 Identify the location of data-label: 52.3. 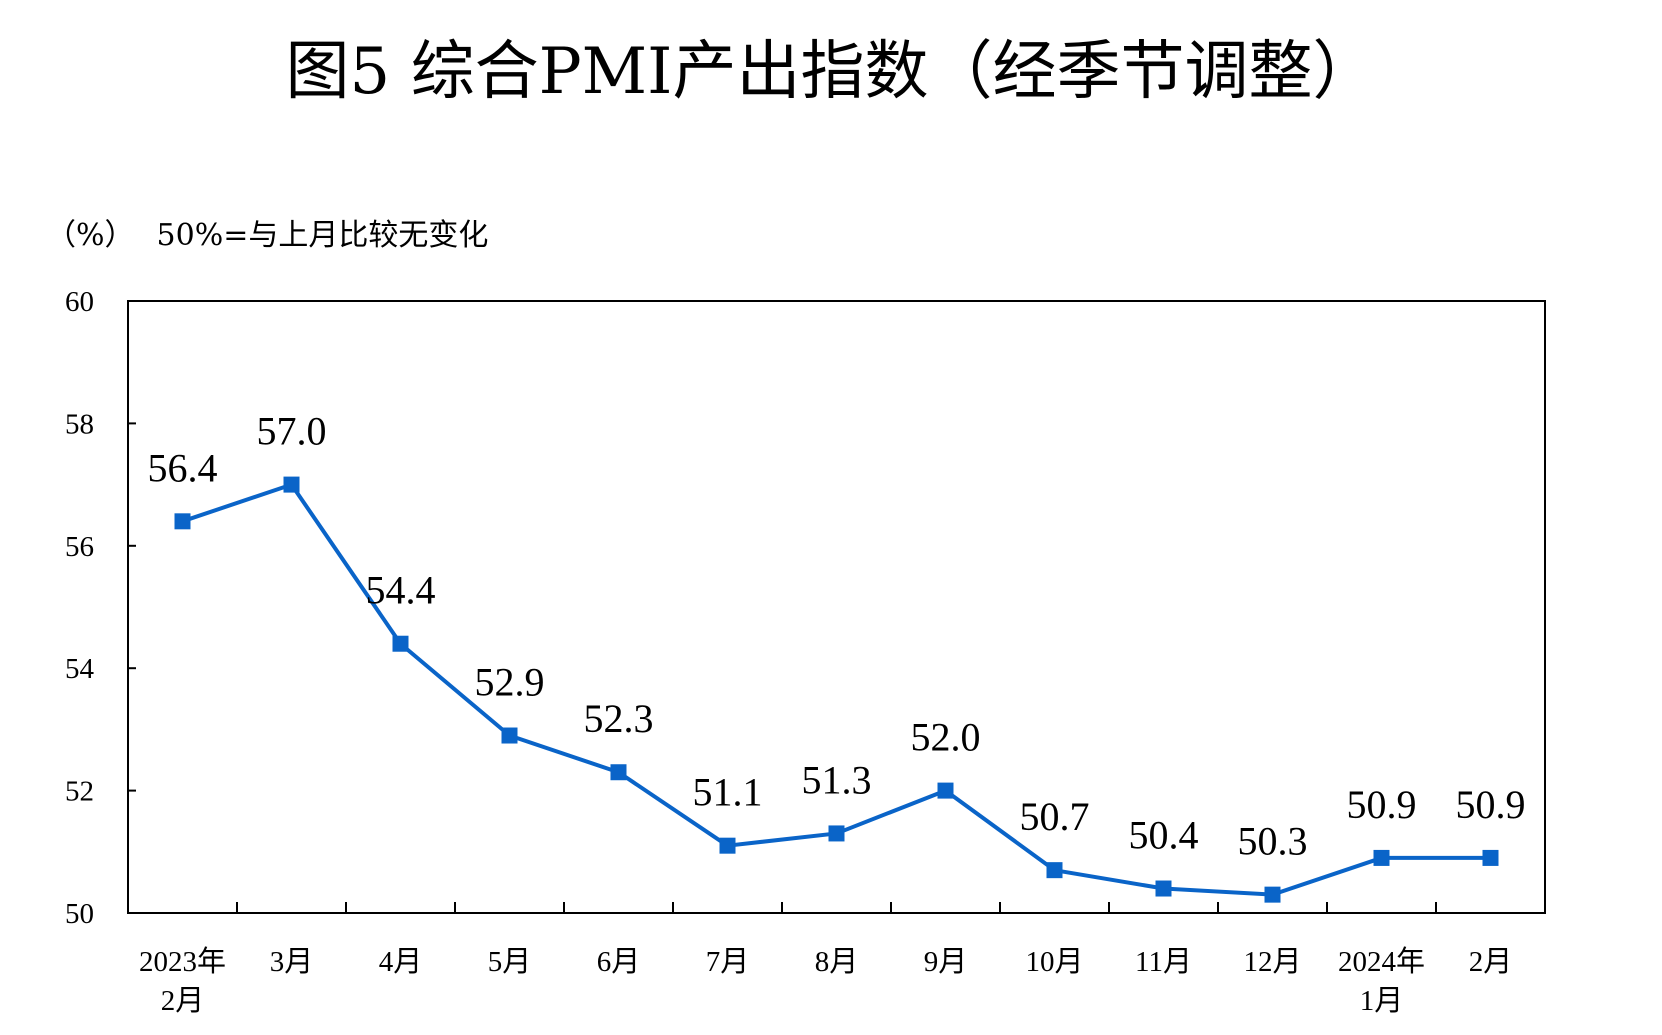
(619, 718).